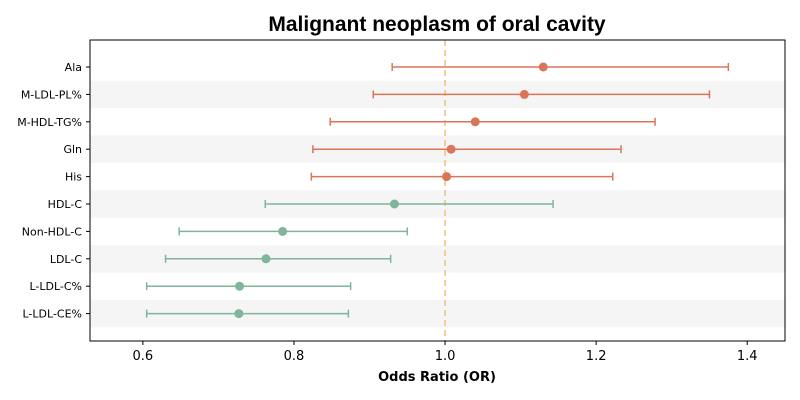 The height and width of the screenshot is (400, 800). Describe the element at coordinates (239, 314) in the screenshot. I see `point-L-LDL-CE%` at that location.